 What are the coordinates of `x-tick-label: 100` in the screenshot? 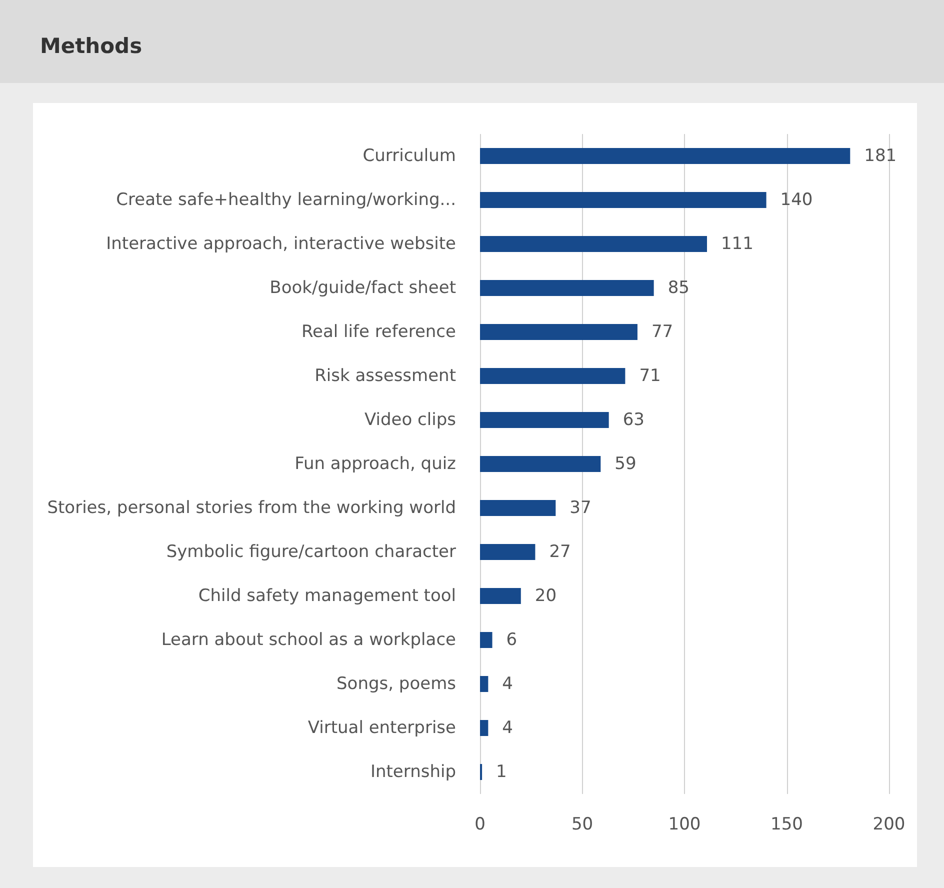 It's located at (684, 824).